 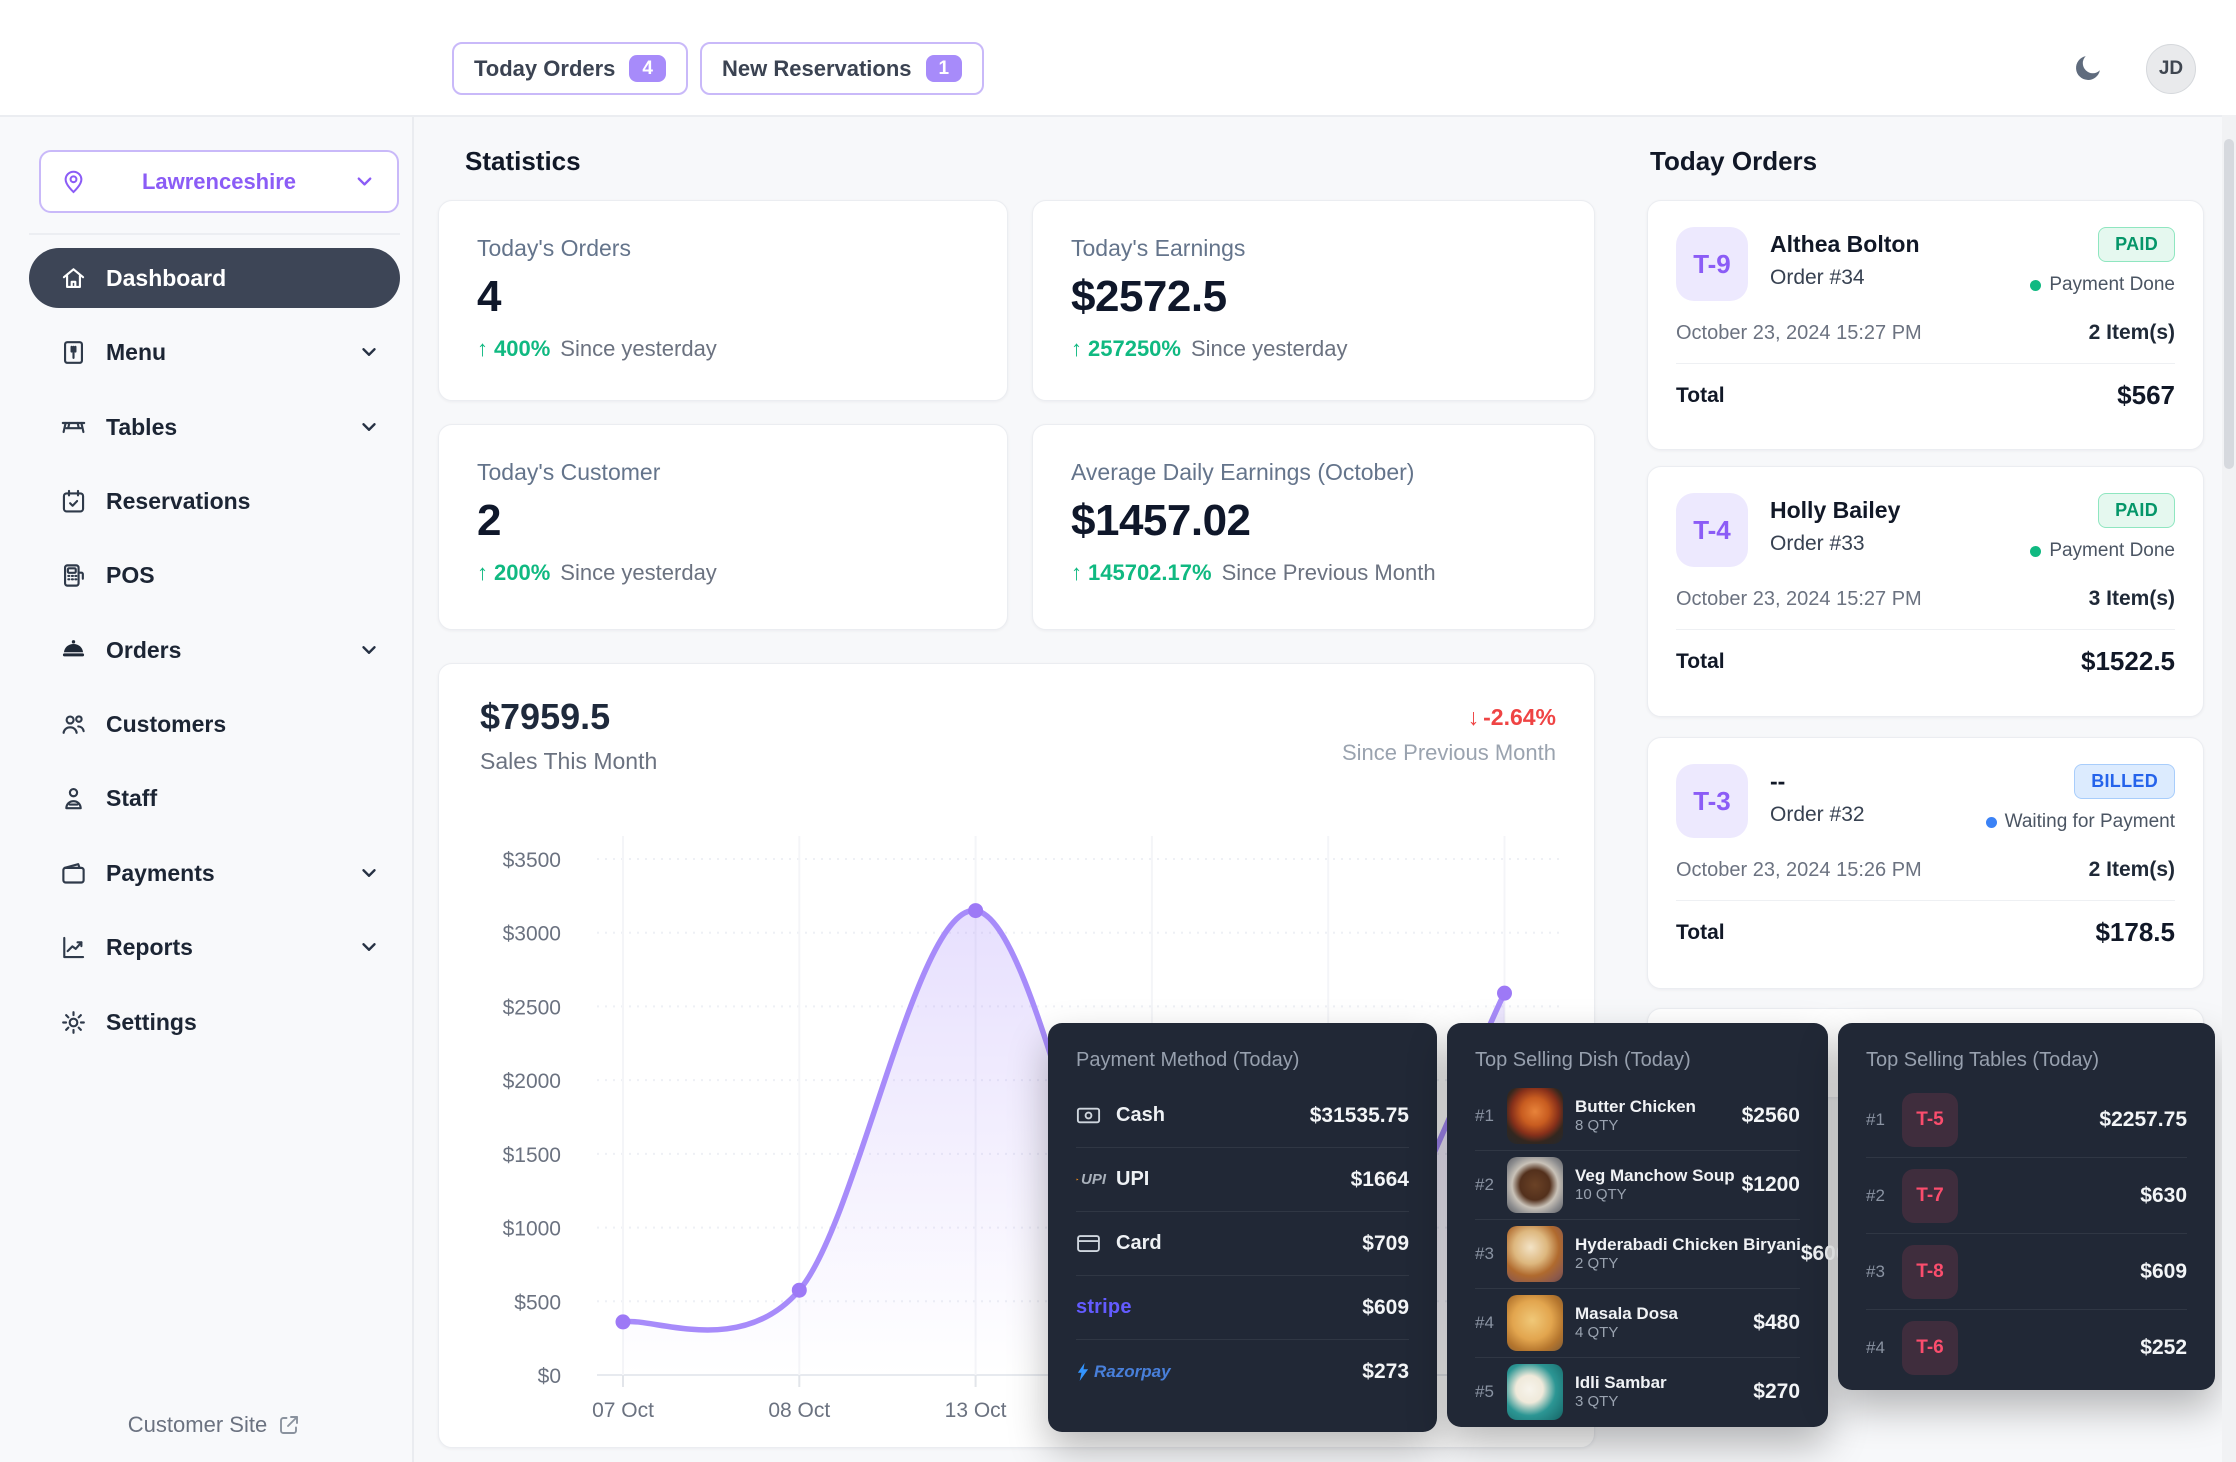 I want to click on statistics-title: Statistics, so click(x=523, y=161).